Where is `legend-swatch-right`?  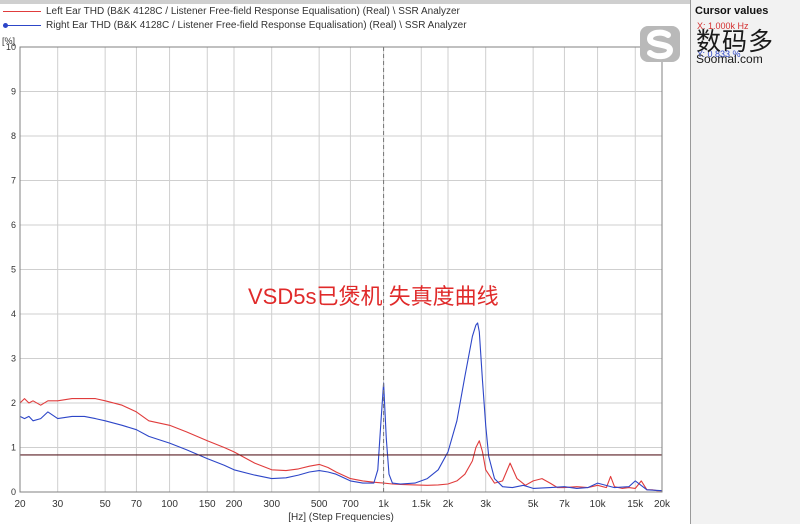 legend-swatch-right is located at coordinates (22, 25).